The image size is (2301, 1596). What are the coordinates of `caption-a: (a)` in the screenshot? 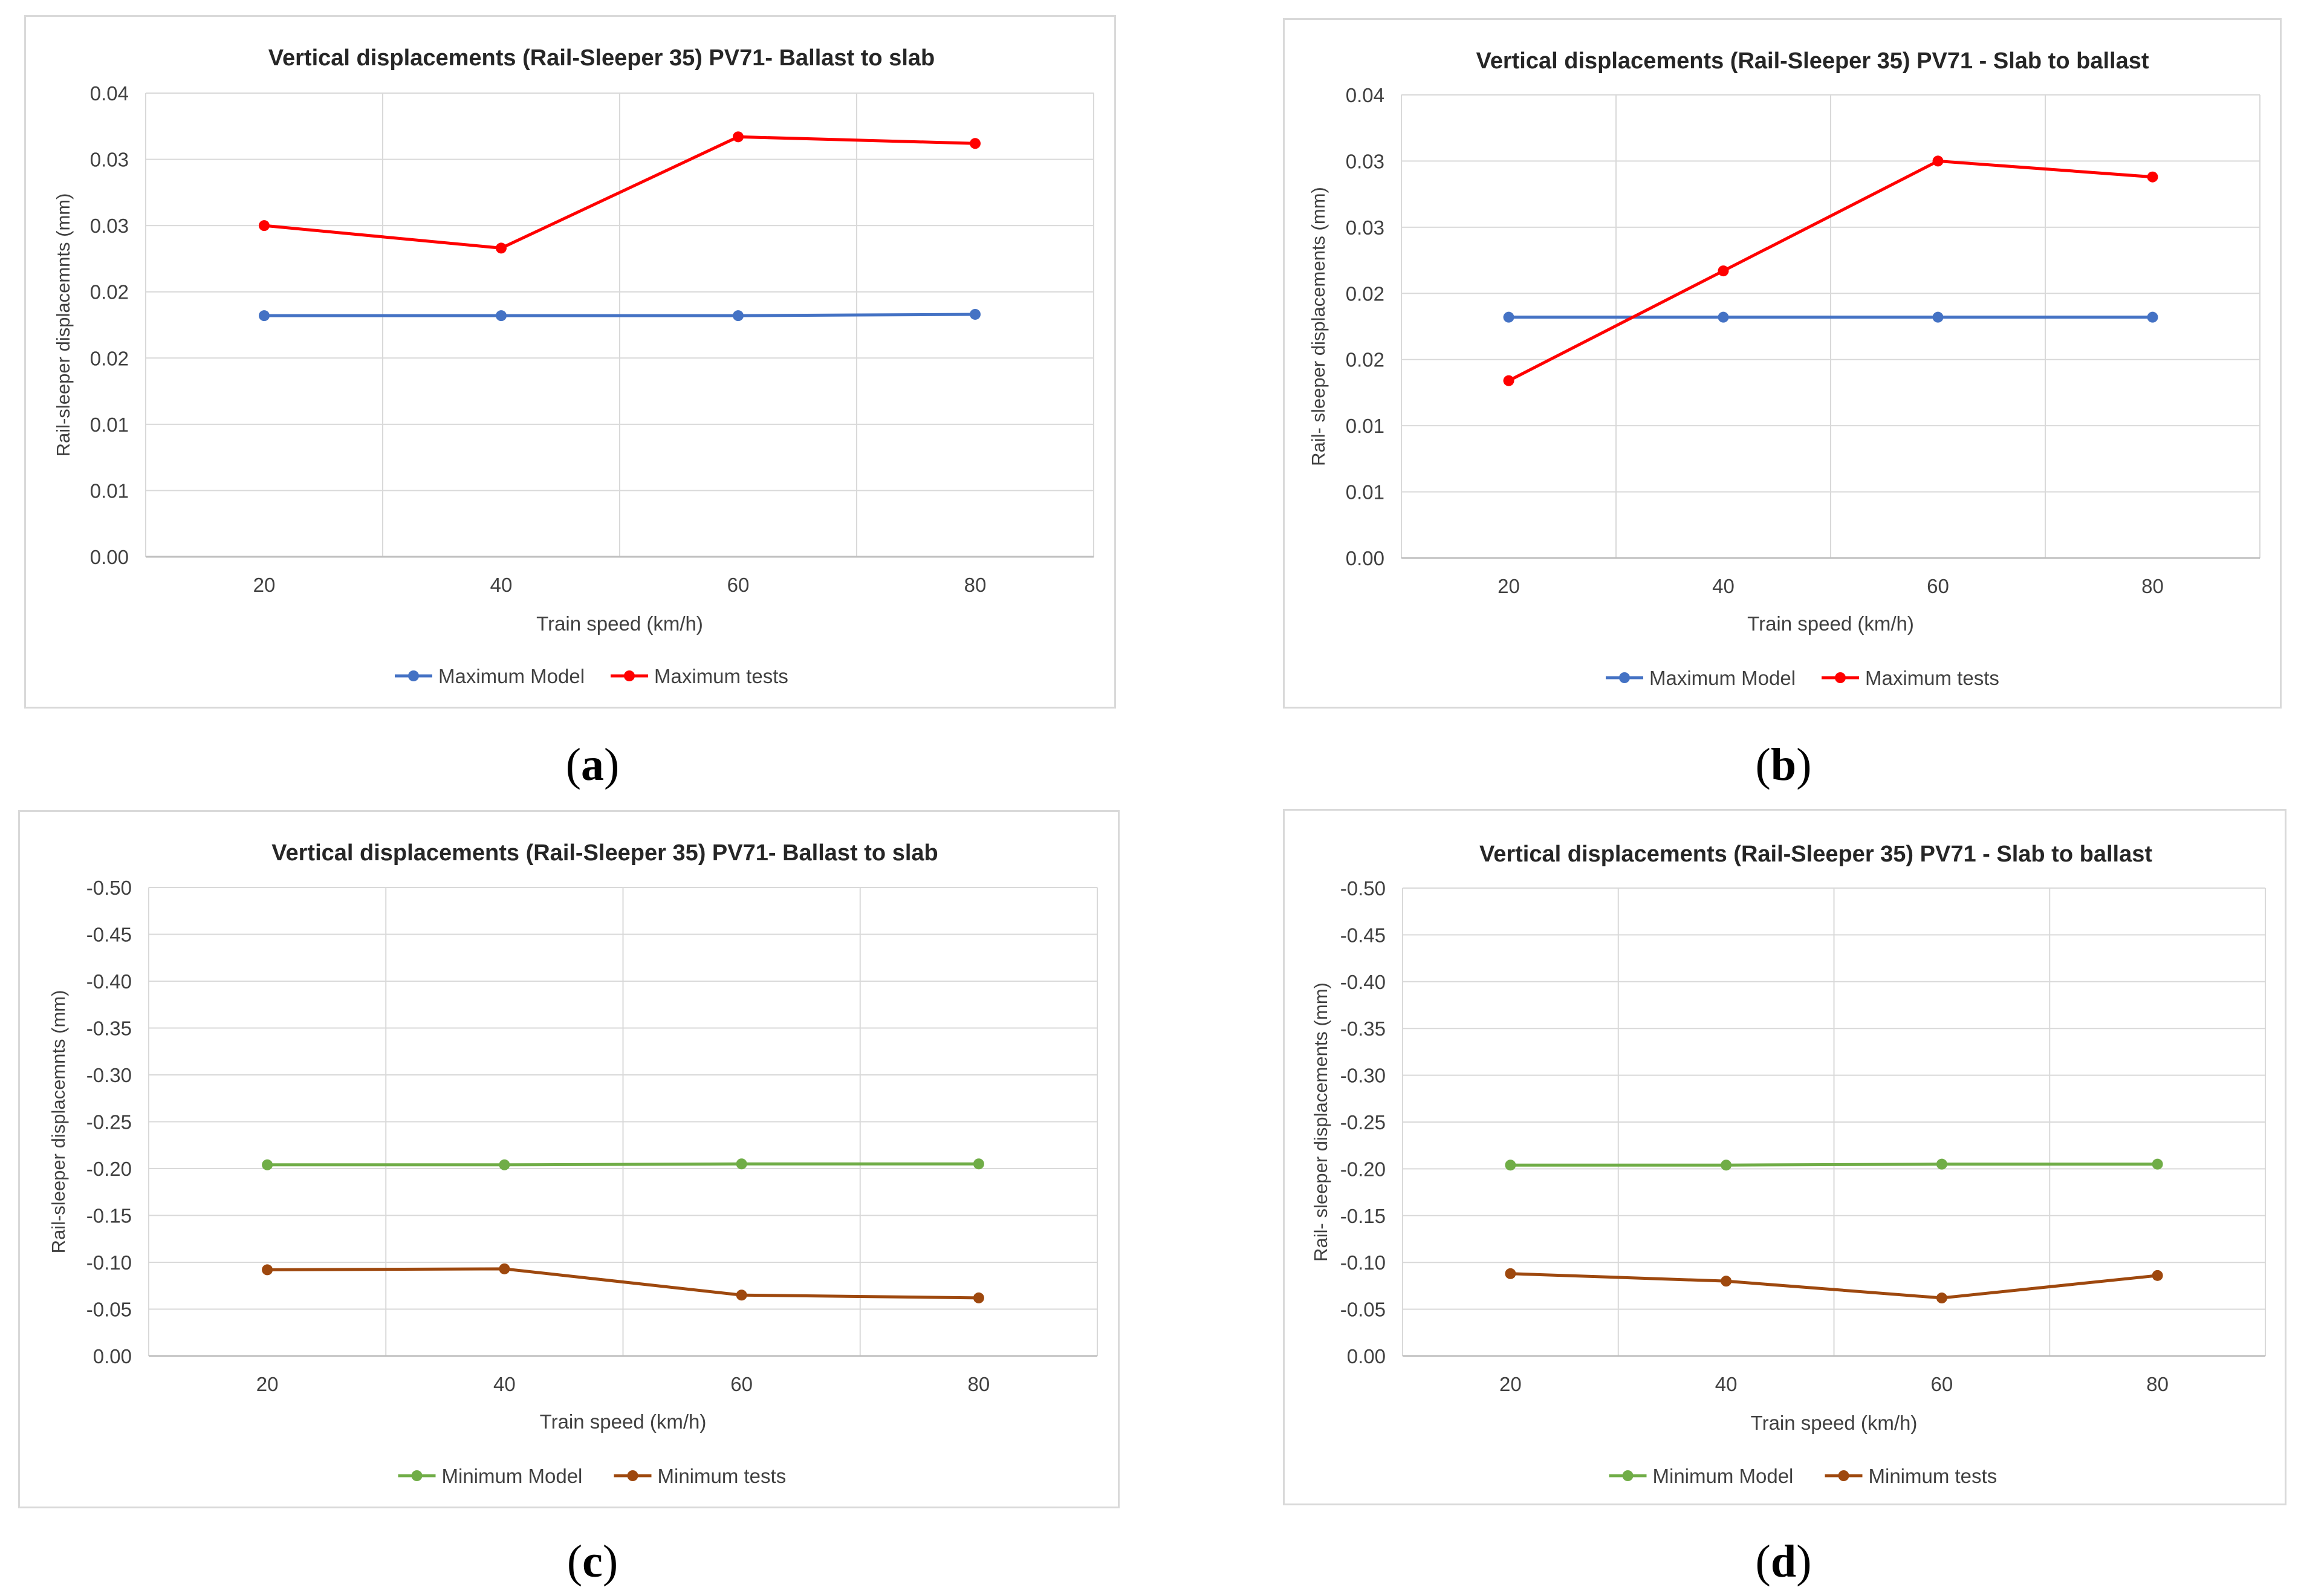 It's located at (592, 764).